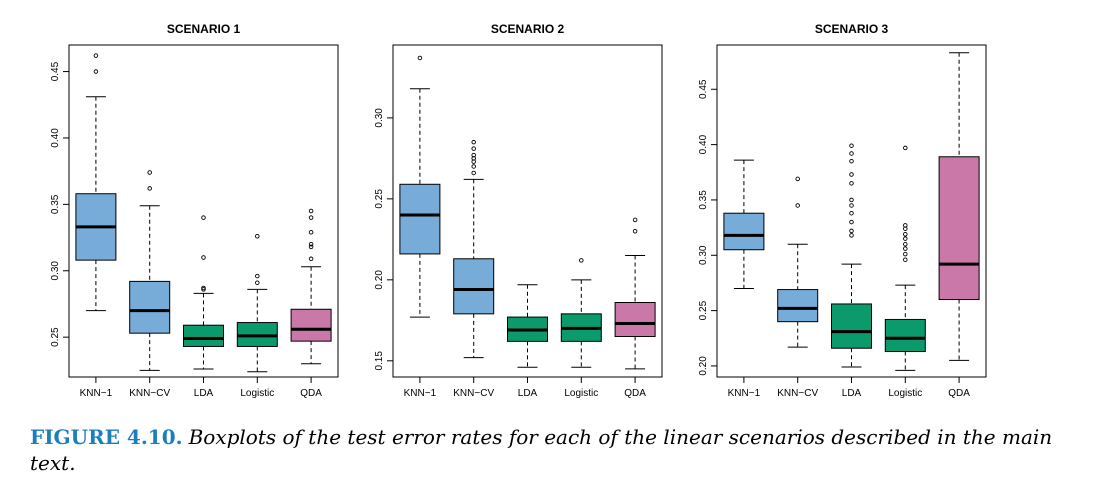 The image size is (1114, 502). Describe the element at coordinates (204, 29) in the screenshot. I see `chart-title: SCENARIO 1` at that location.